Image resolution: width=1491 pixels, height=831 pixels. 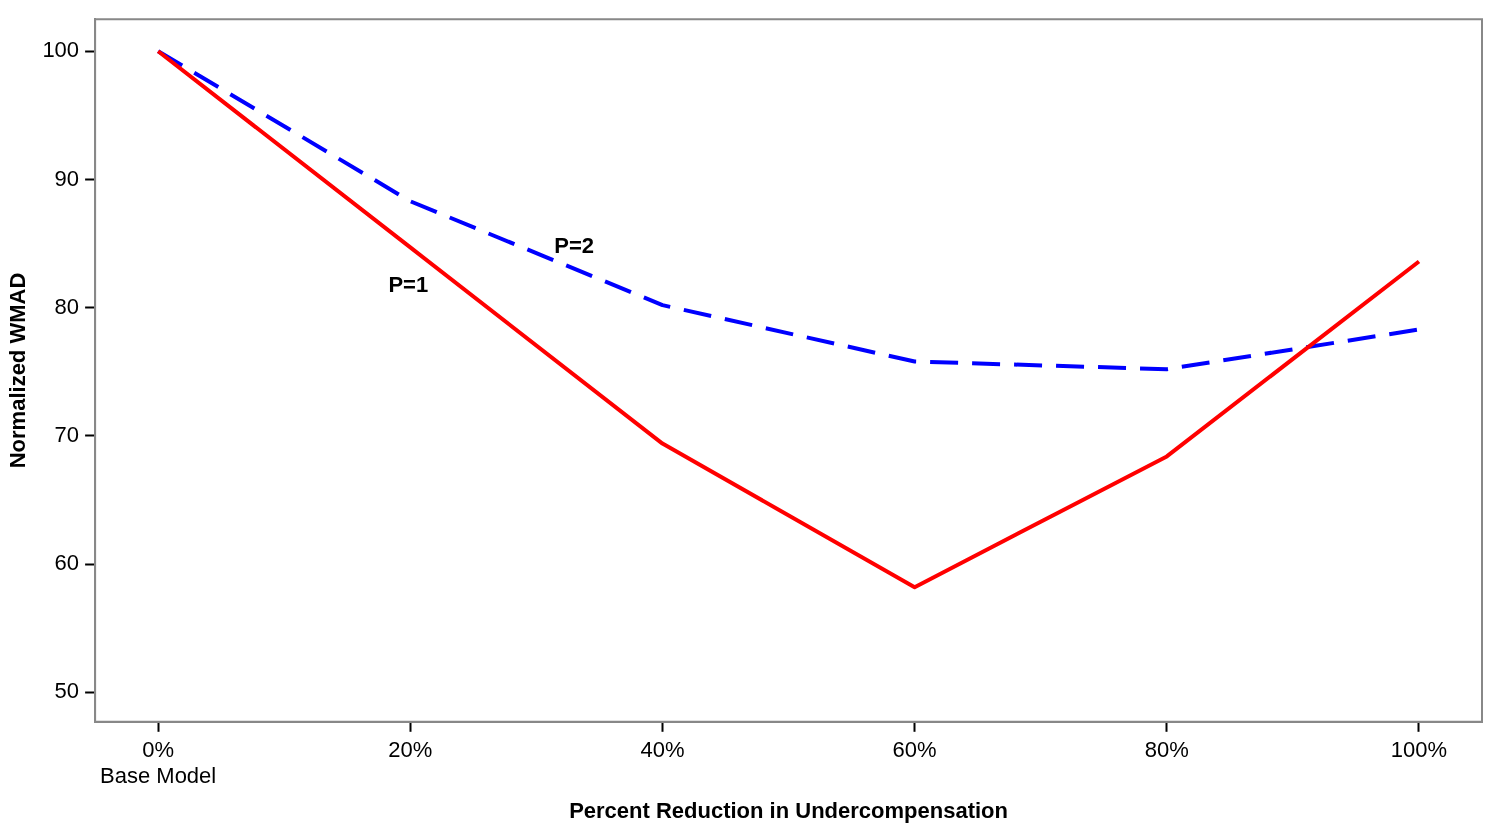 I want to click on x-tick-label: 40%, so click(x=662, y=750).